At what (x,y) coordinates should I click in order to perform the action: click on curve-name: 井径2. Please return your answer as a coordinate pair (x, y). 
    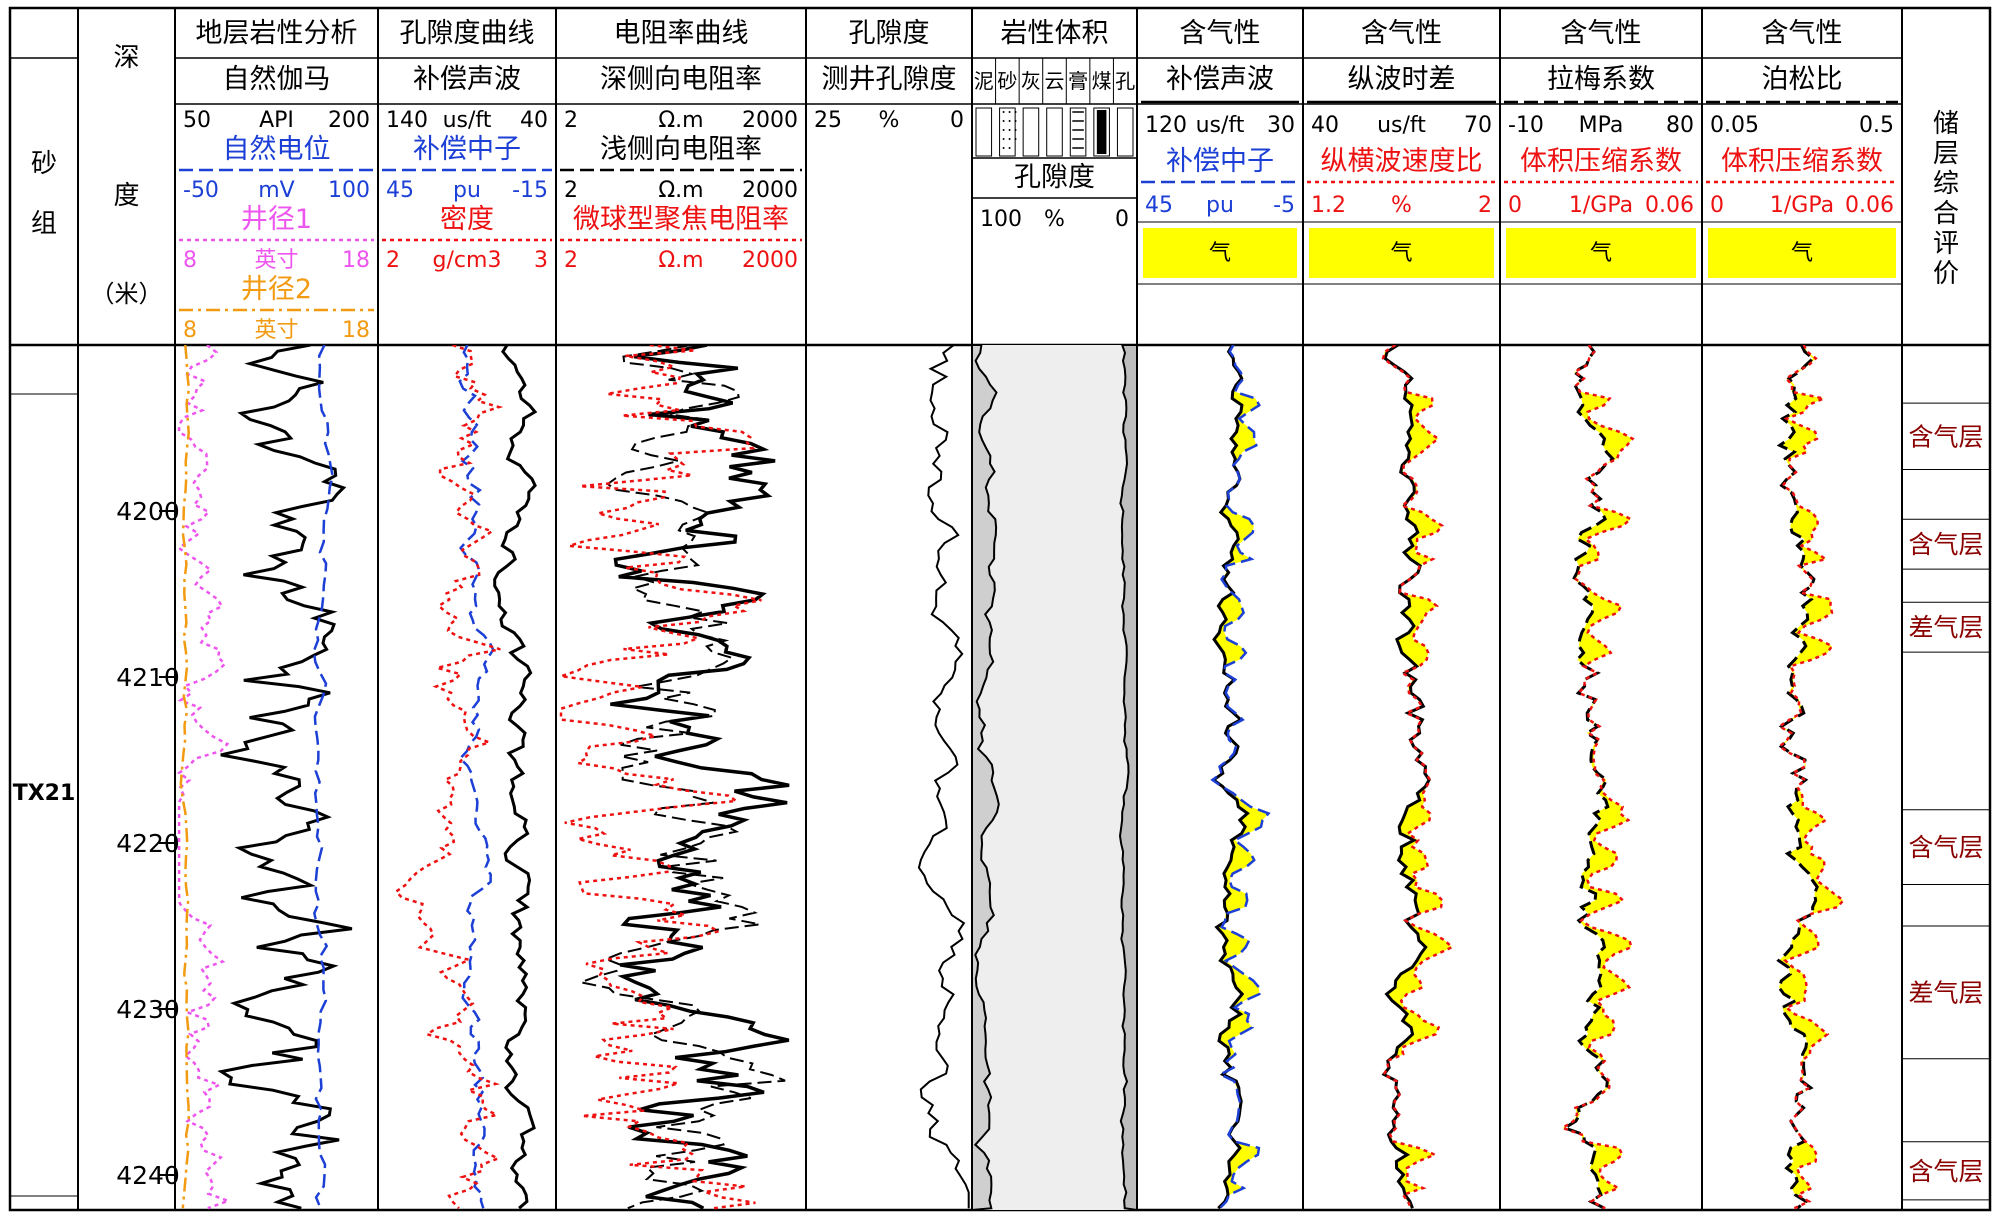
    Looking at the image, I should click on (276, 289).